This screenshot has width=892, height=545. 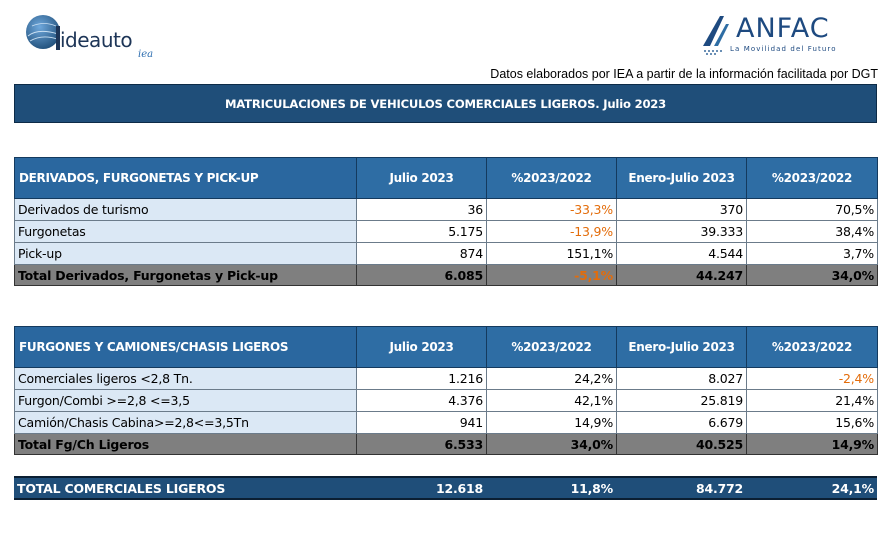 What do you see at coordinates (681, 378) in the screenshot?
I see `cell-ytd: 8.027` at bounding box center [681, 378].